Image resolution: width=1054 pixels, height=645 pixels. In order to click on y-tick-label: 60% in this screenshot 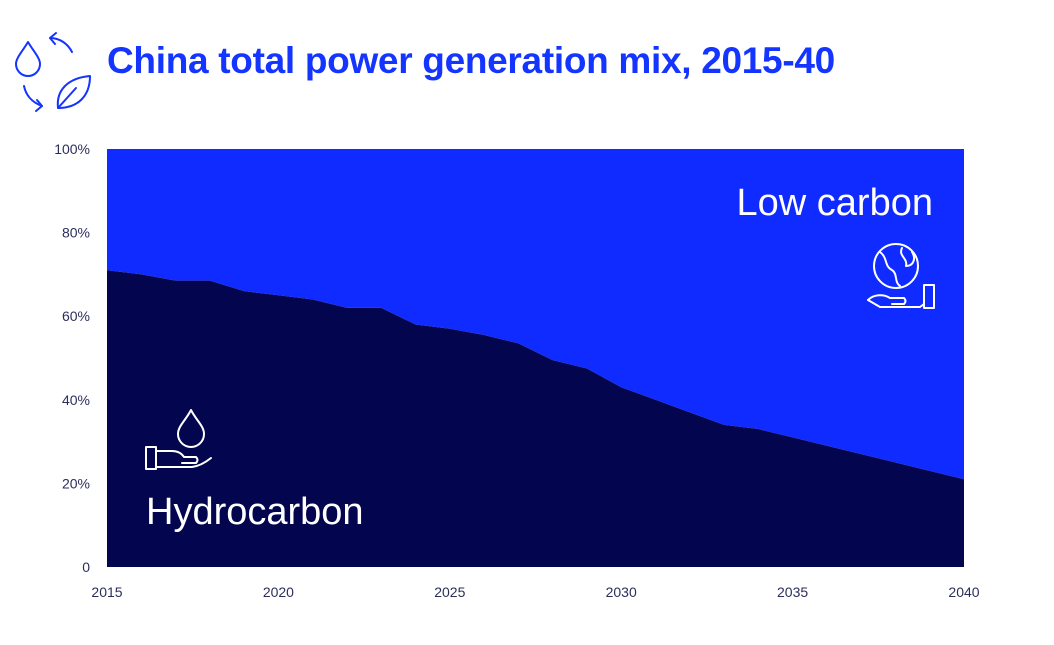, I will do `click(76, 316)`.